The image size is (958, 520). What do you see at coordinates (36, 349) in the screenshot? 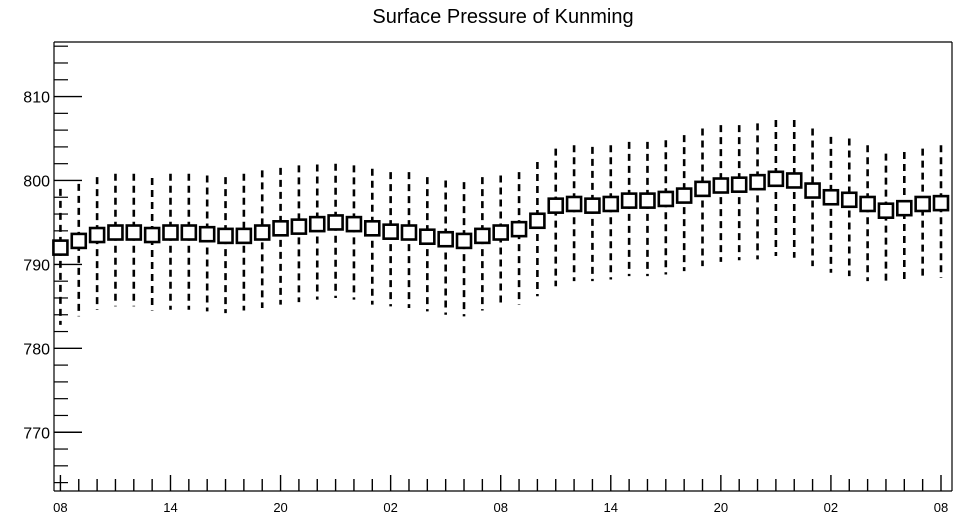
I see `y-tick-label: 780` at bounding box center [36, 349].